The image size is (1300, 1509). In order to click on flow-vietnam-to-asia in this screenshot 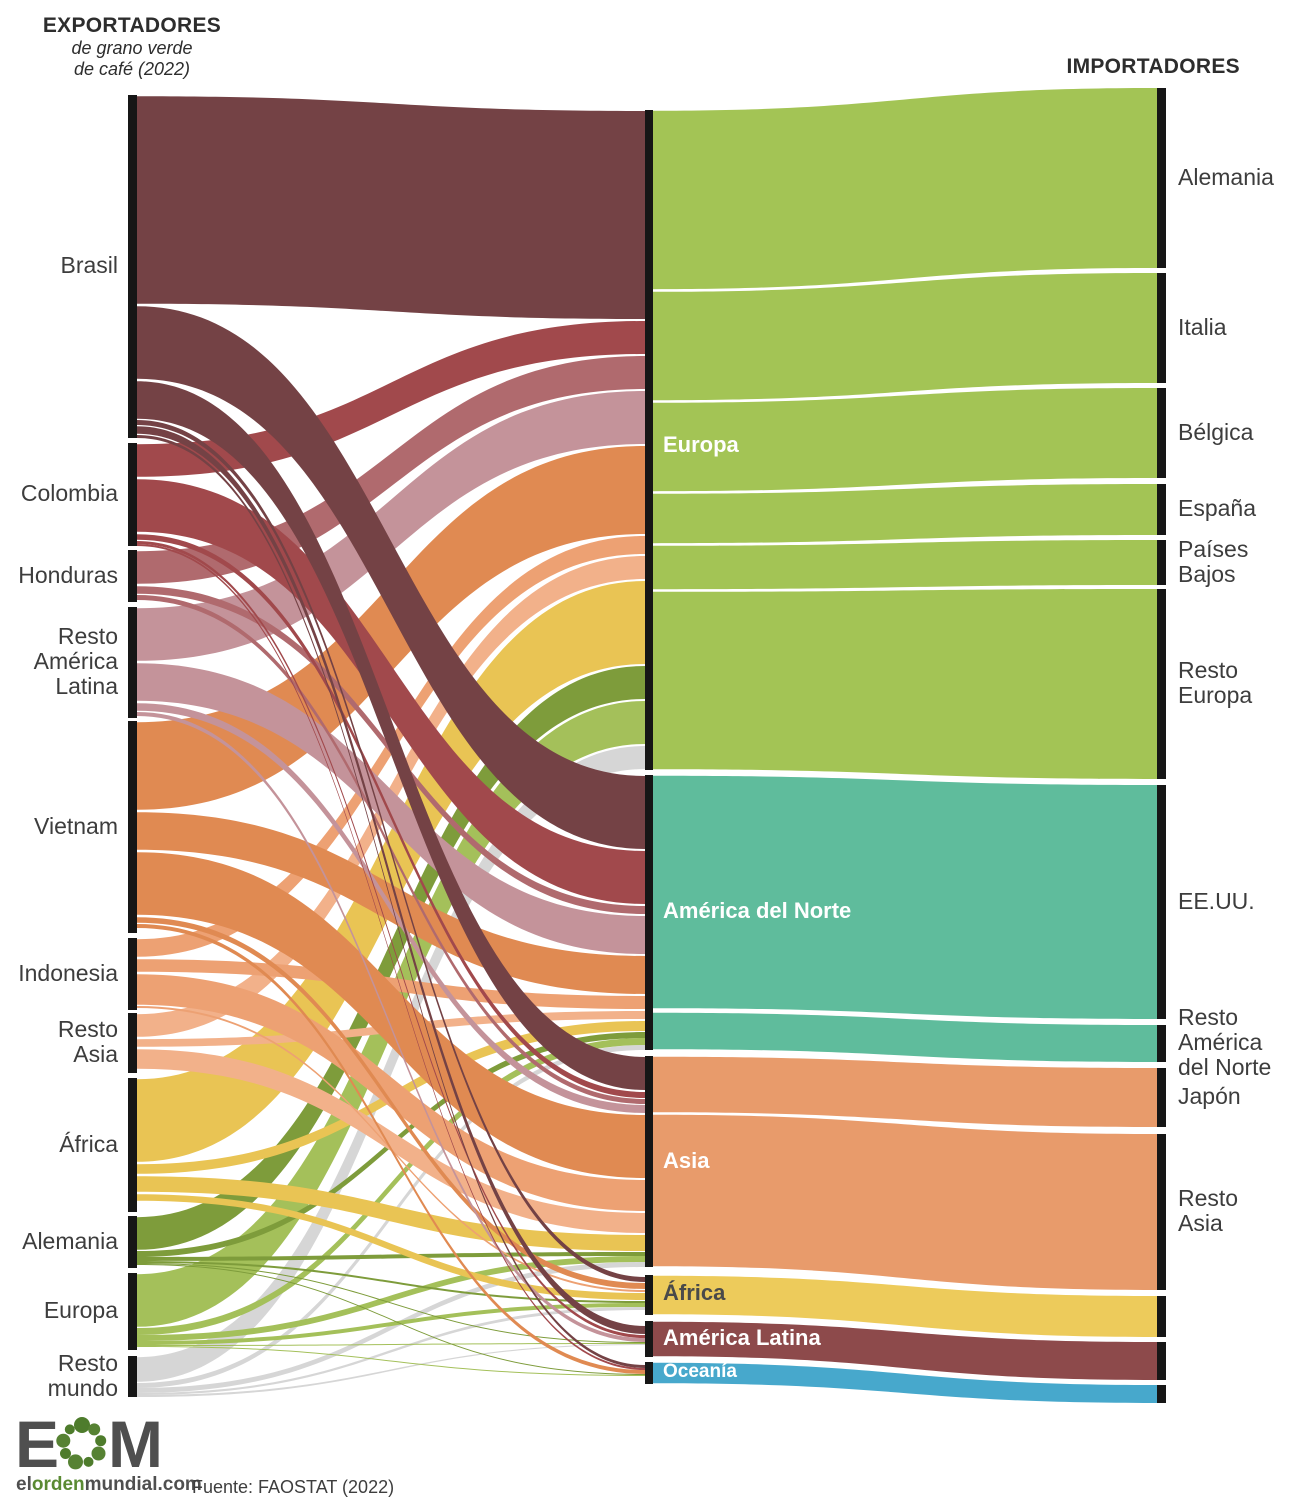, I will do `click(391, 1015)`.